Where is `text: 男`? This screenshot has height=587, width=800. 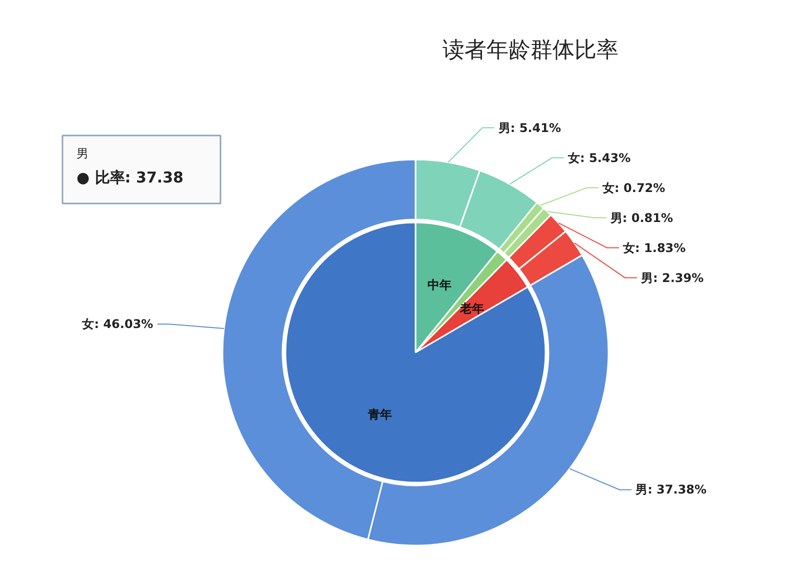
text: 男 is located at coordinates (82, 153).